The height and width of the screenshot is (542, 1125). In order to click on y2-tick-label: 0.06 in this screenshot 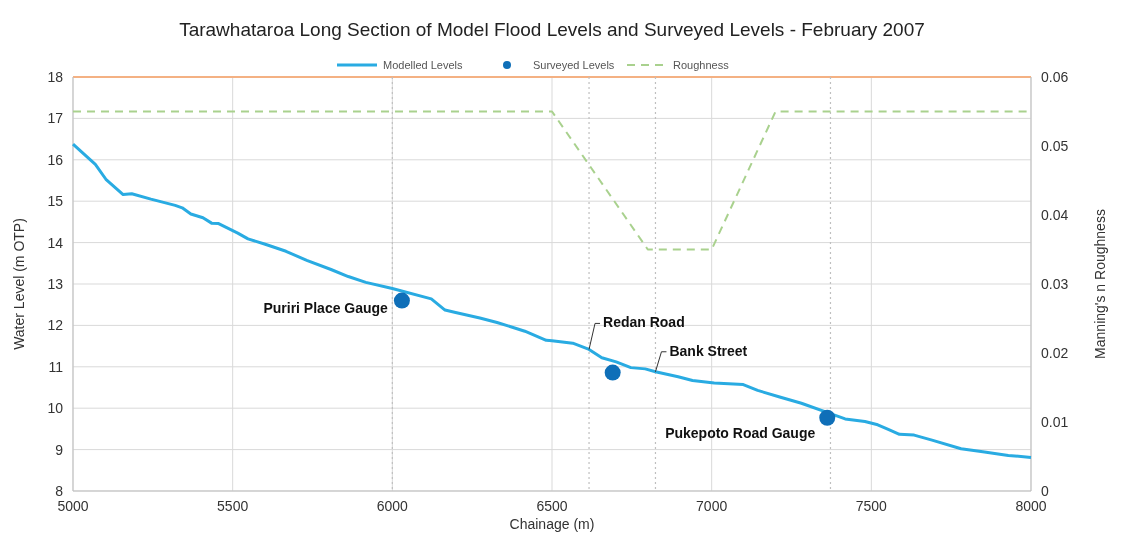, I will do `click(1055, 77)`.